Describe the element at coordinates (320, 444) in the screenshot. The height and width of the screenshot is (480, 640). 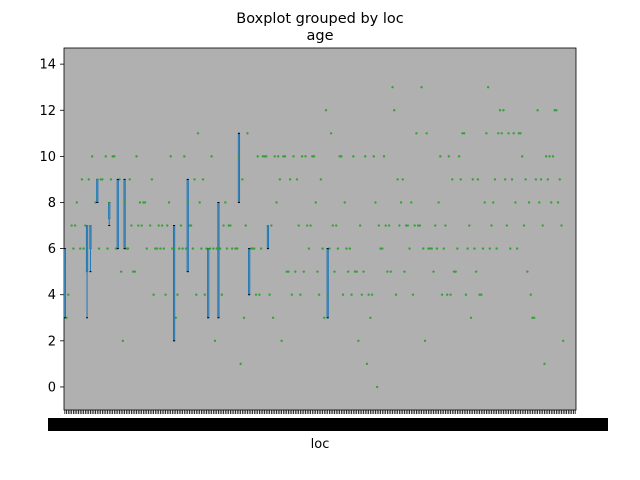
I see `x-axis-label: loc` at that location.